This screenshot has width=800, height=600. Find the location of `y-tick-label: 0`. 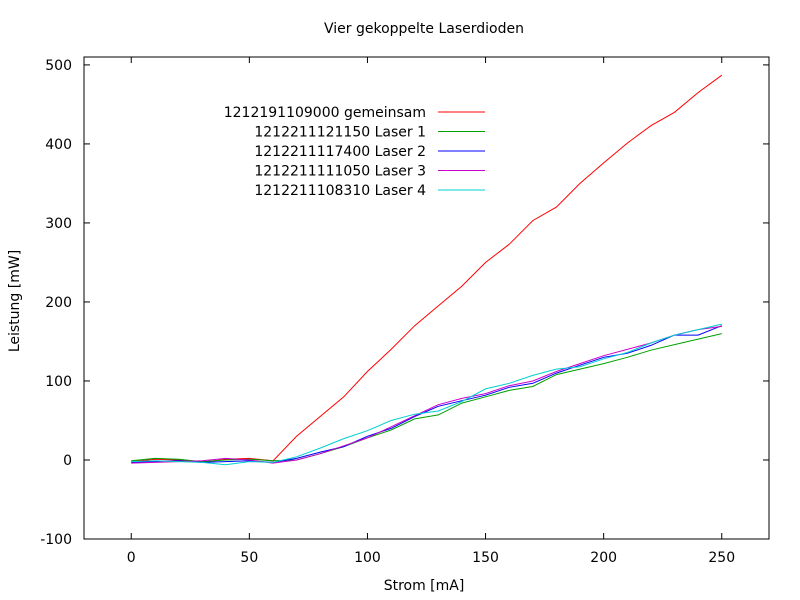

y-tick-label: 0 is located at coordinates (67, 461).